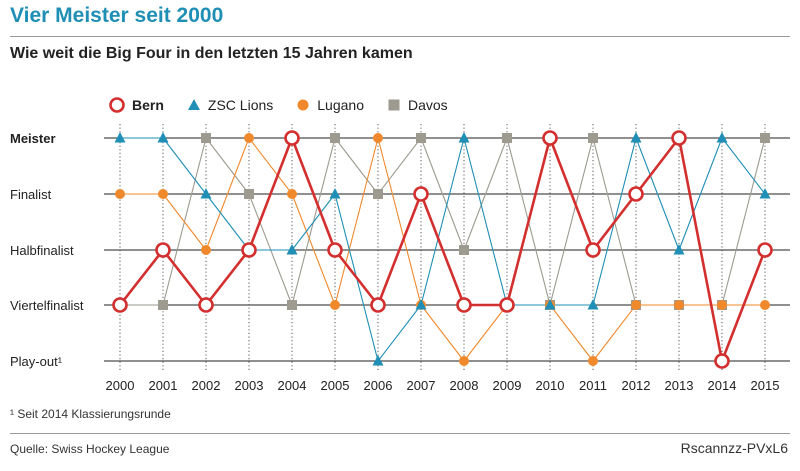  What do you see at coordinates (400, 36) in the screenshot?
I see `title-divider` at bounding box center [400, 36].